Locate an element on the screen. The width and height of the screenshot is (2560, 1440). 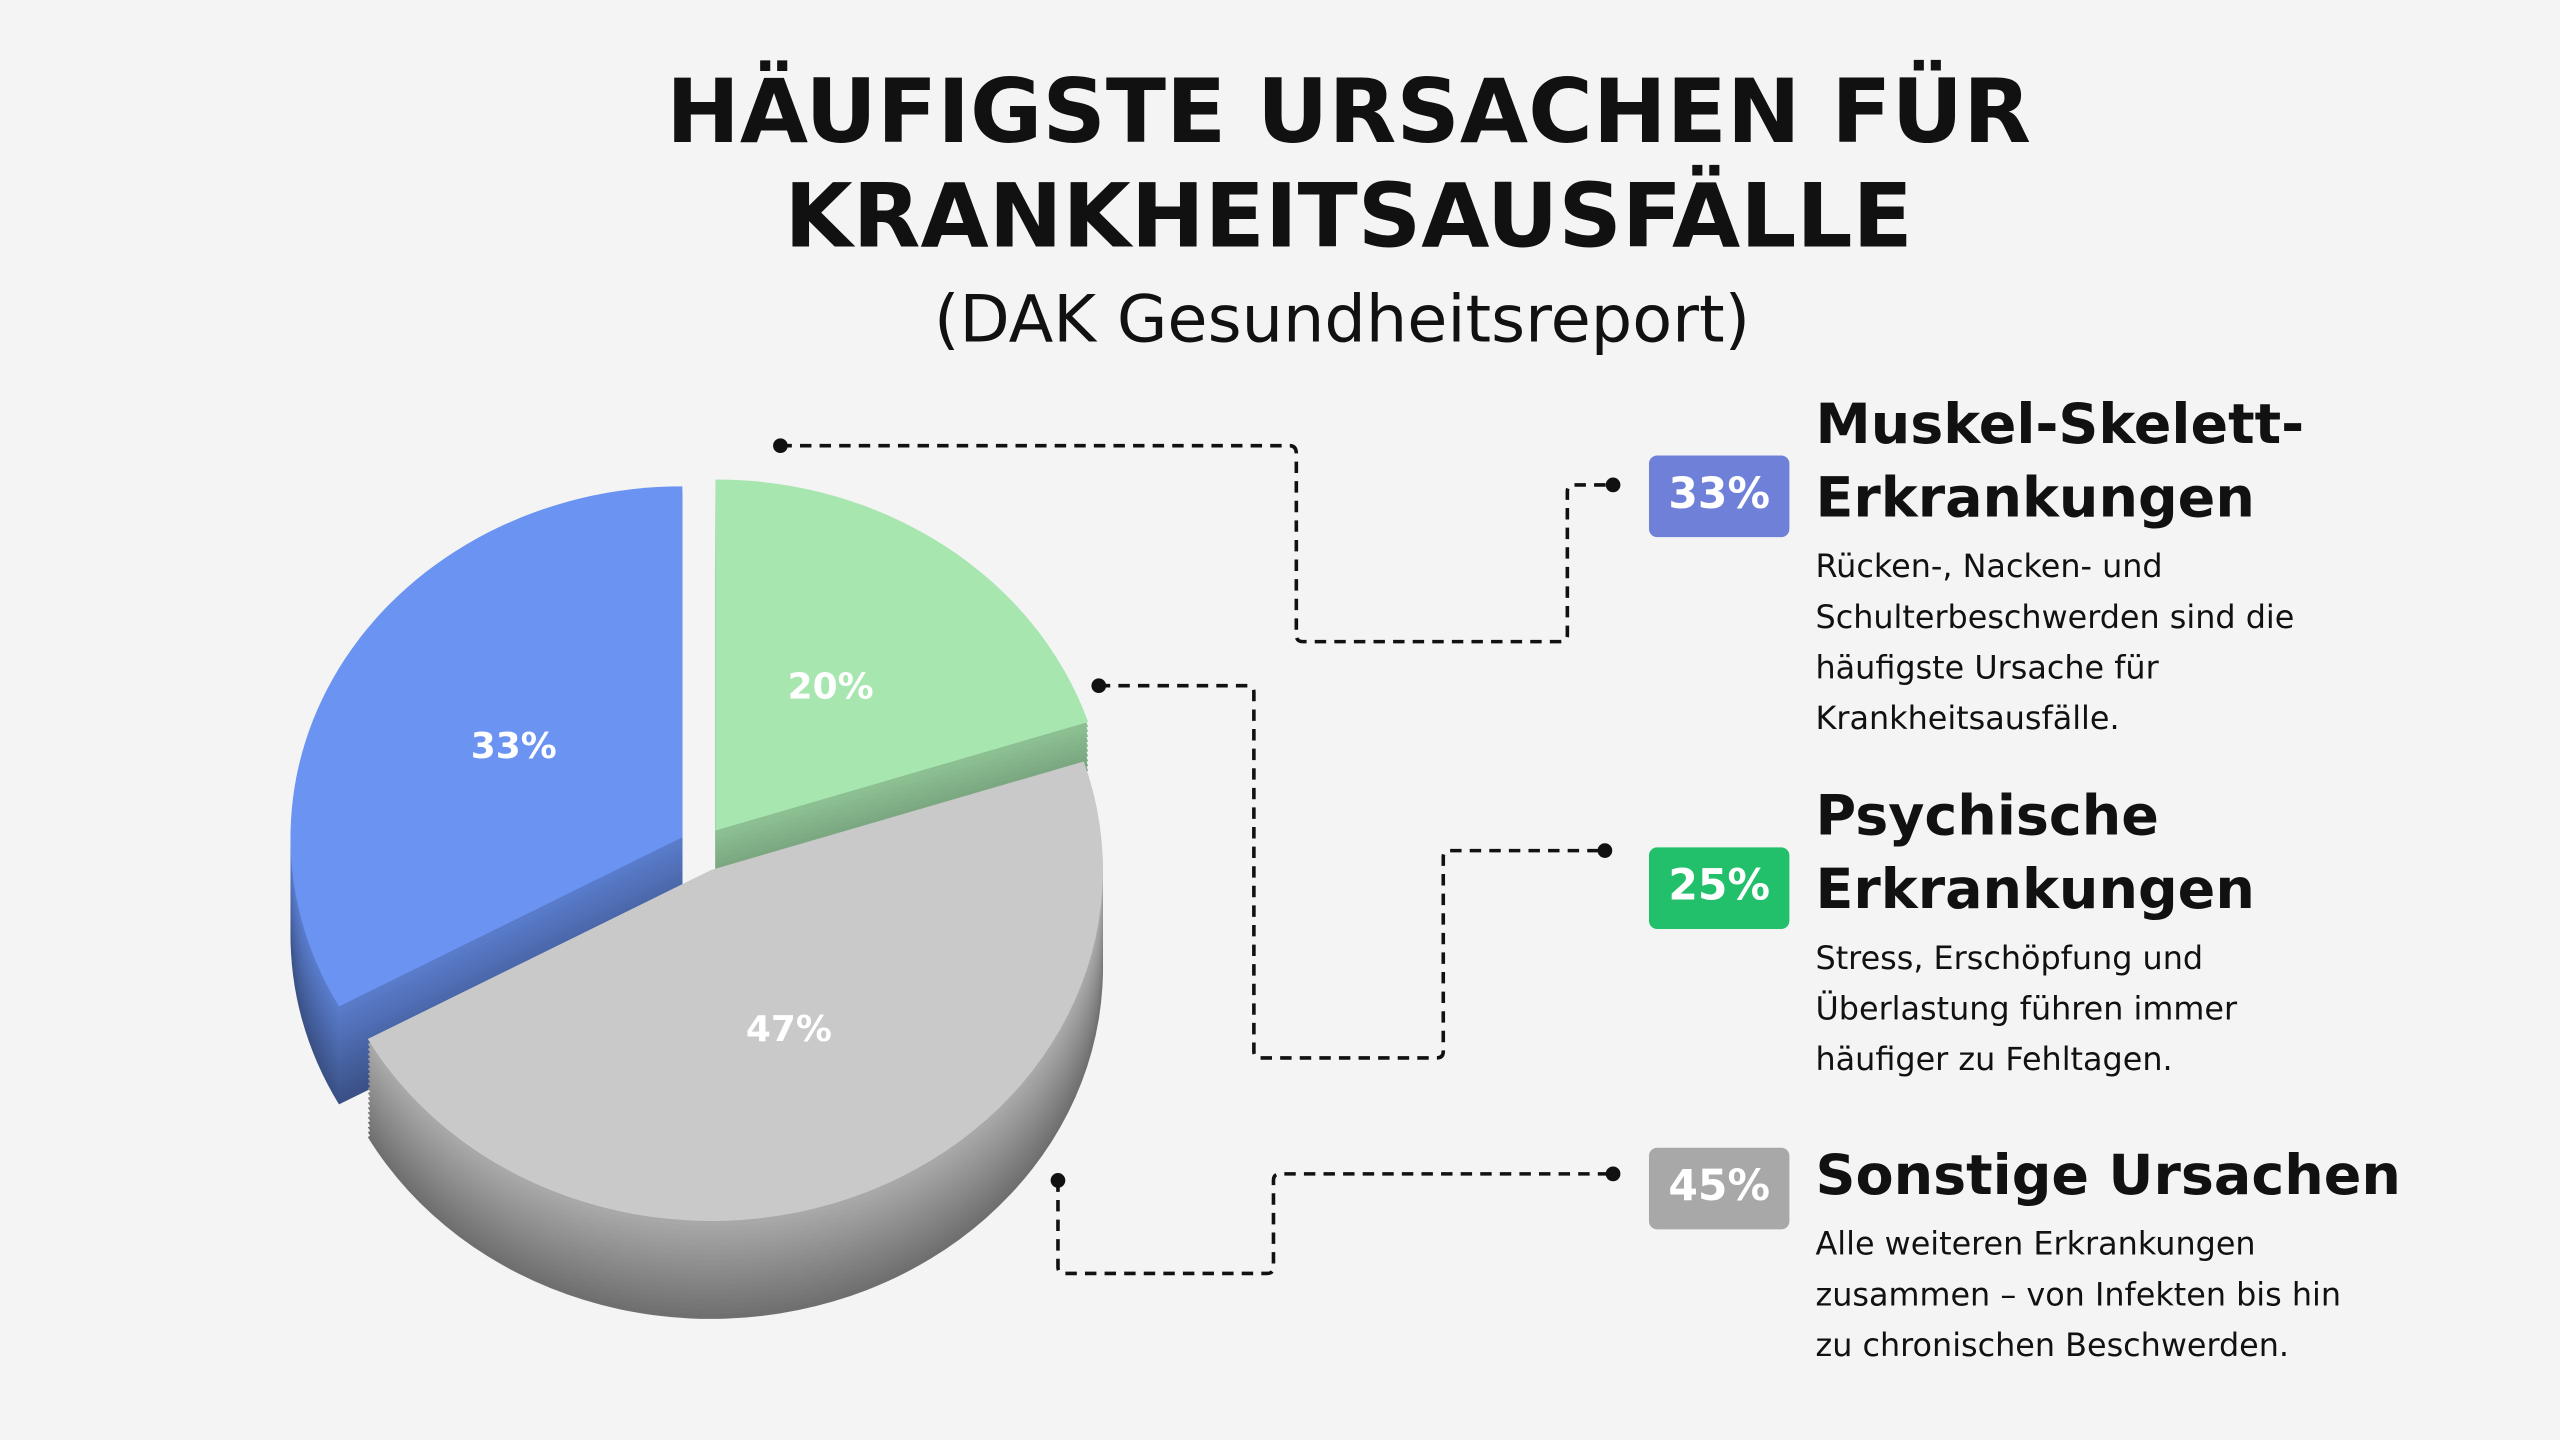
card-text: Schulterbeschwerden sind die is located at coordinates (2055, 617).